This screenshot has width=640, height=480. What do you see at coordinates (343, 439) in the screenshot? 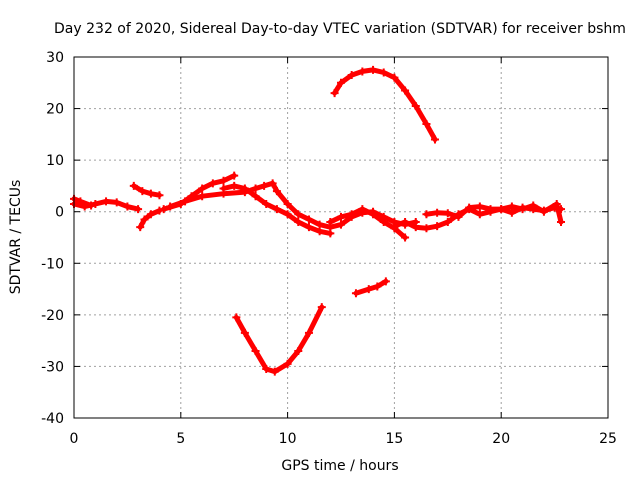
I see `x-tick-labels: 0 5 10 15 20 25` at bounding box center [343, 439].